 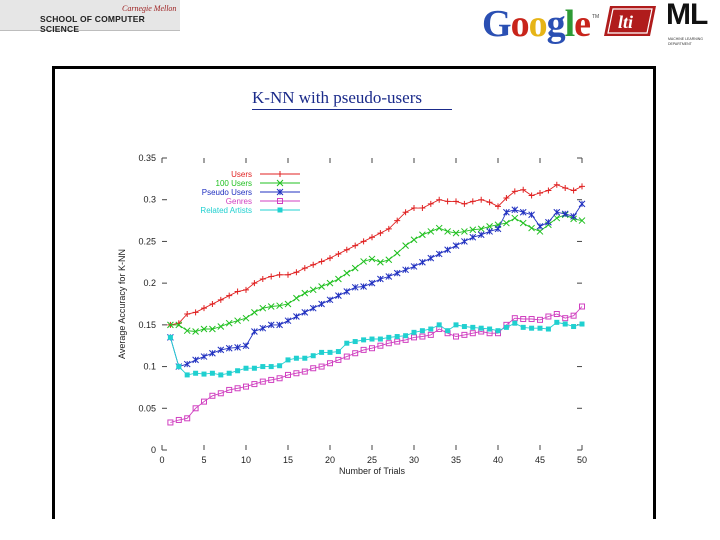 I want to click on google-letter: G, so click(x=497, y=24).